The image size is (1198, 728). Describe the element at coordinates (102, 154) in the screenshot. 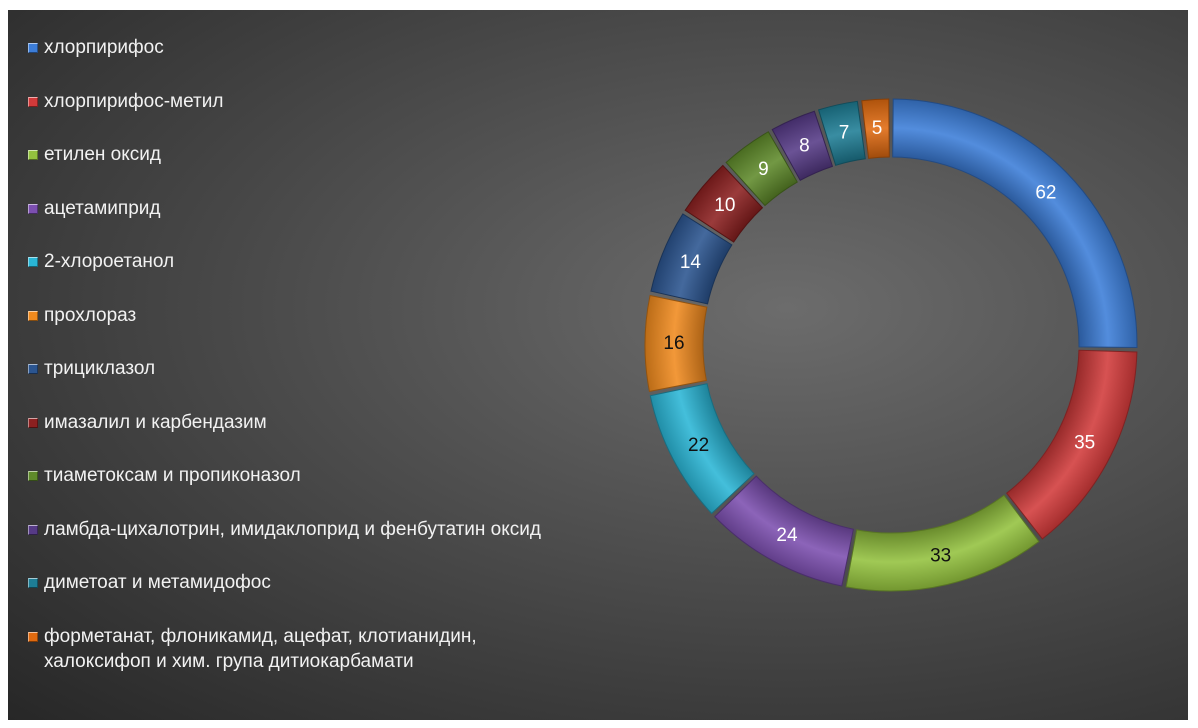

I see `legend-label: етилен оксид` at that location.